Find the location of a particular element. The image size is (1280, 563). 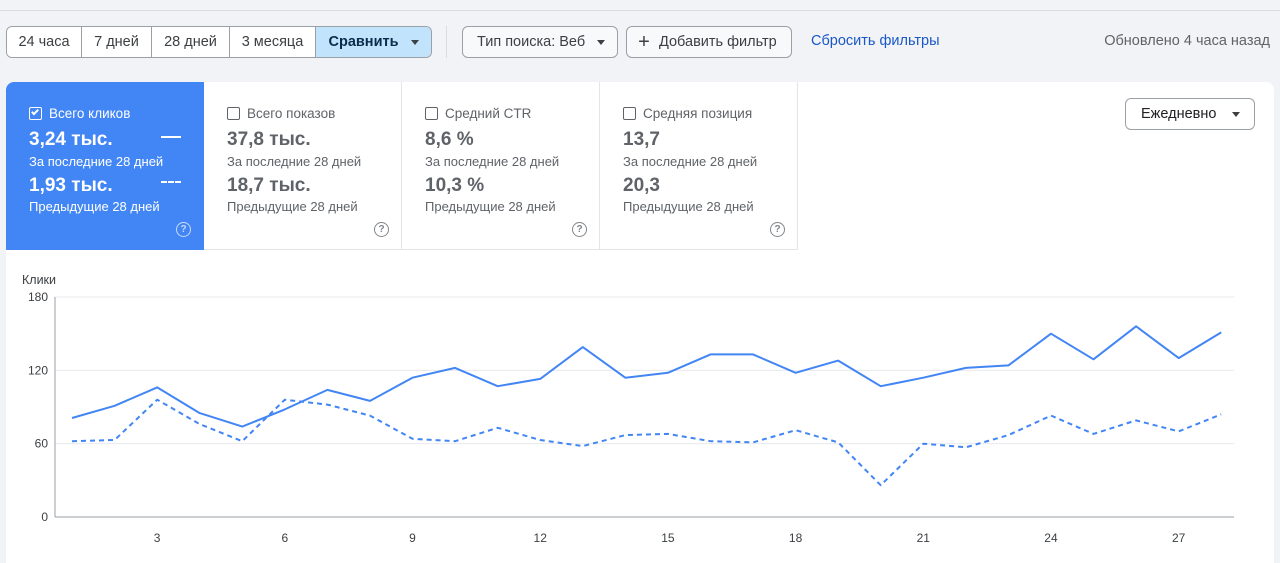

add-filter-button: + Добавить фильтр is located at coordinates (709, 42).